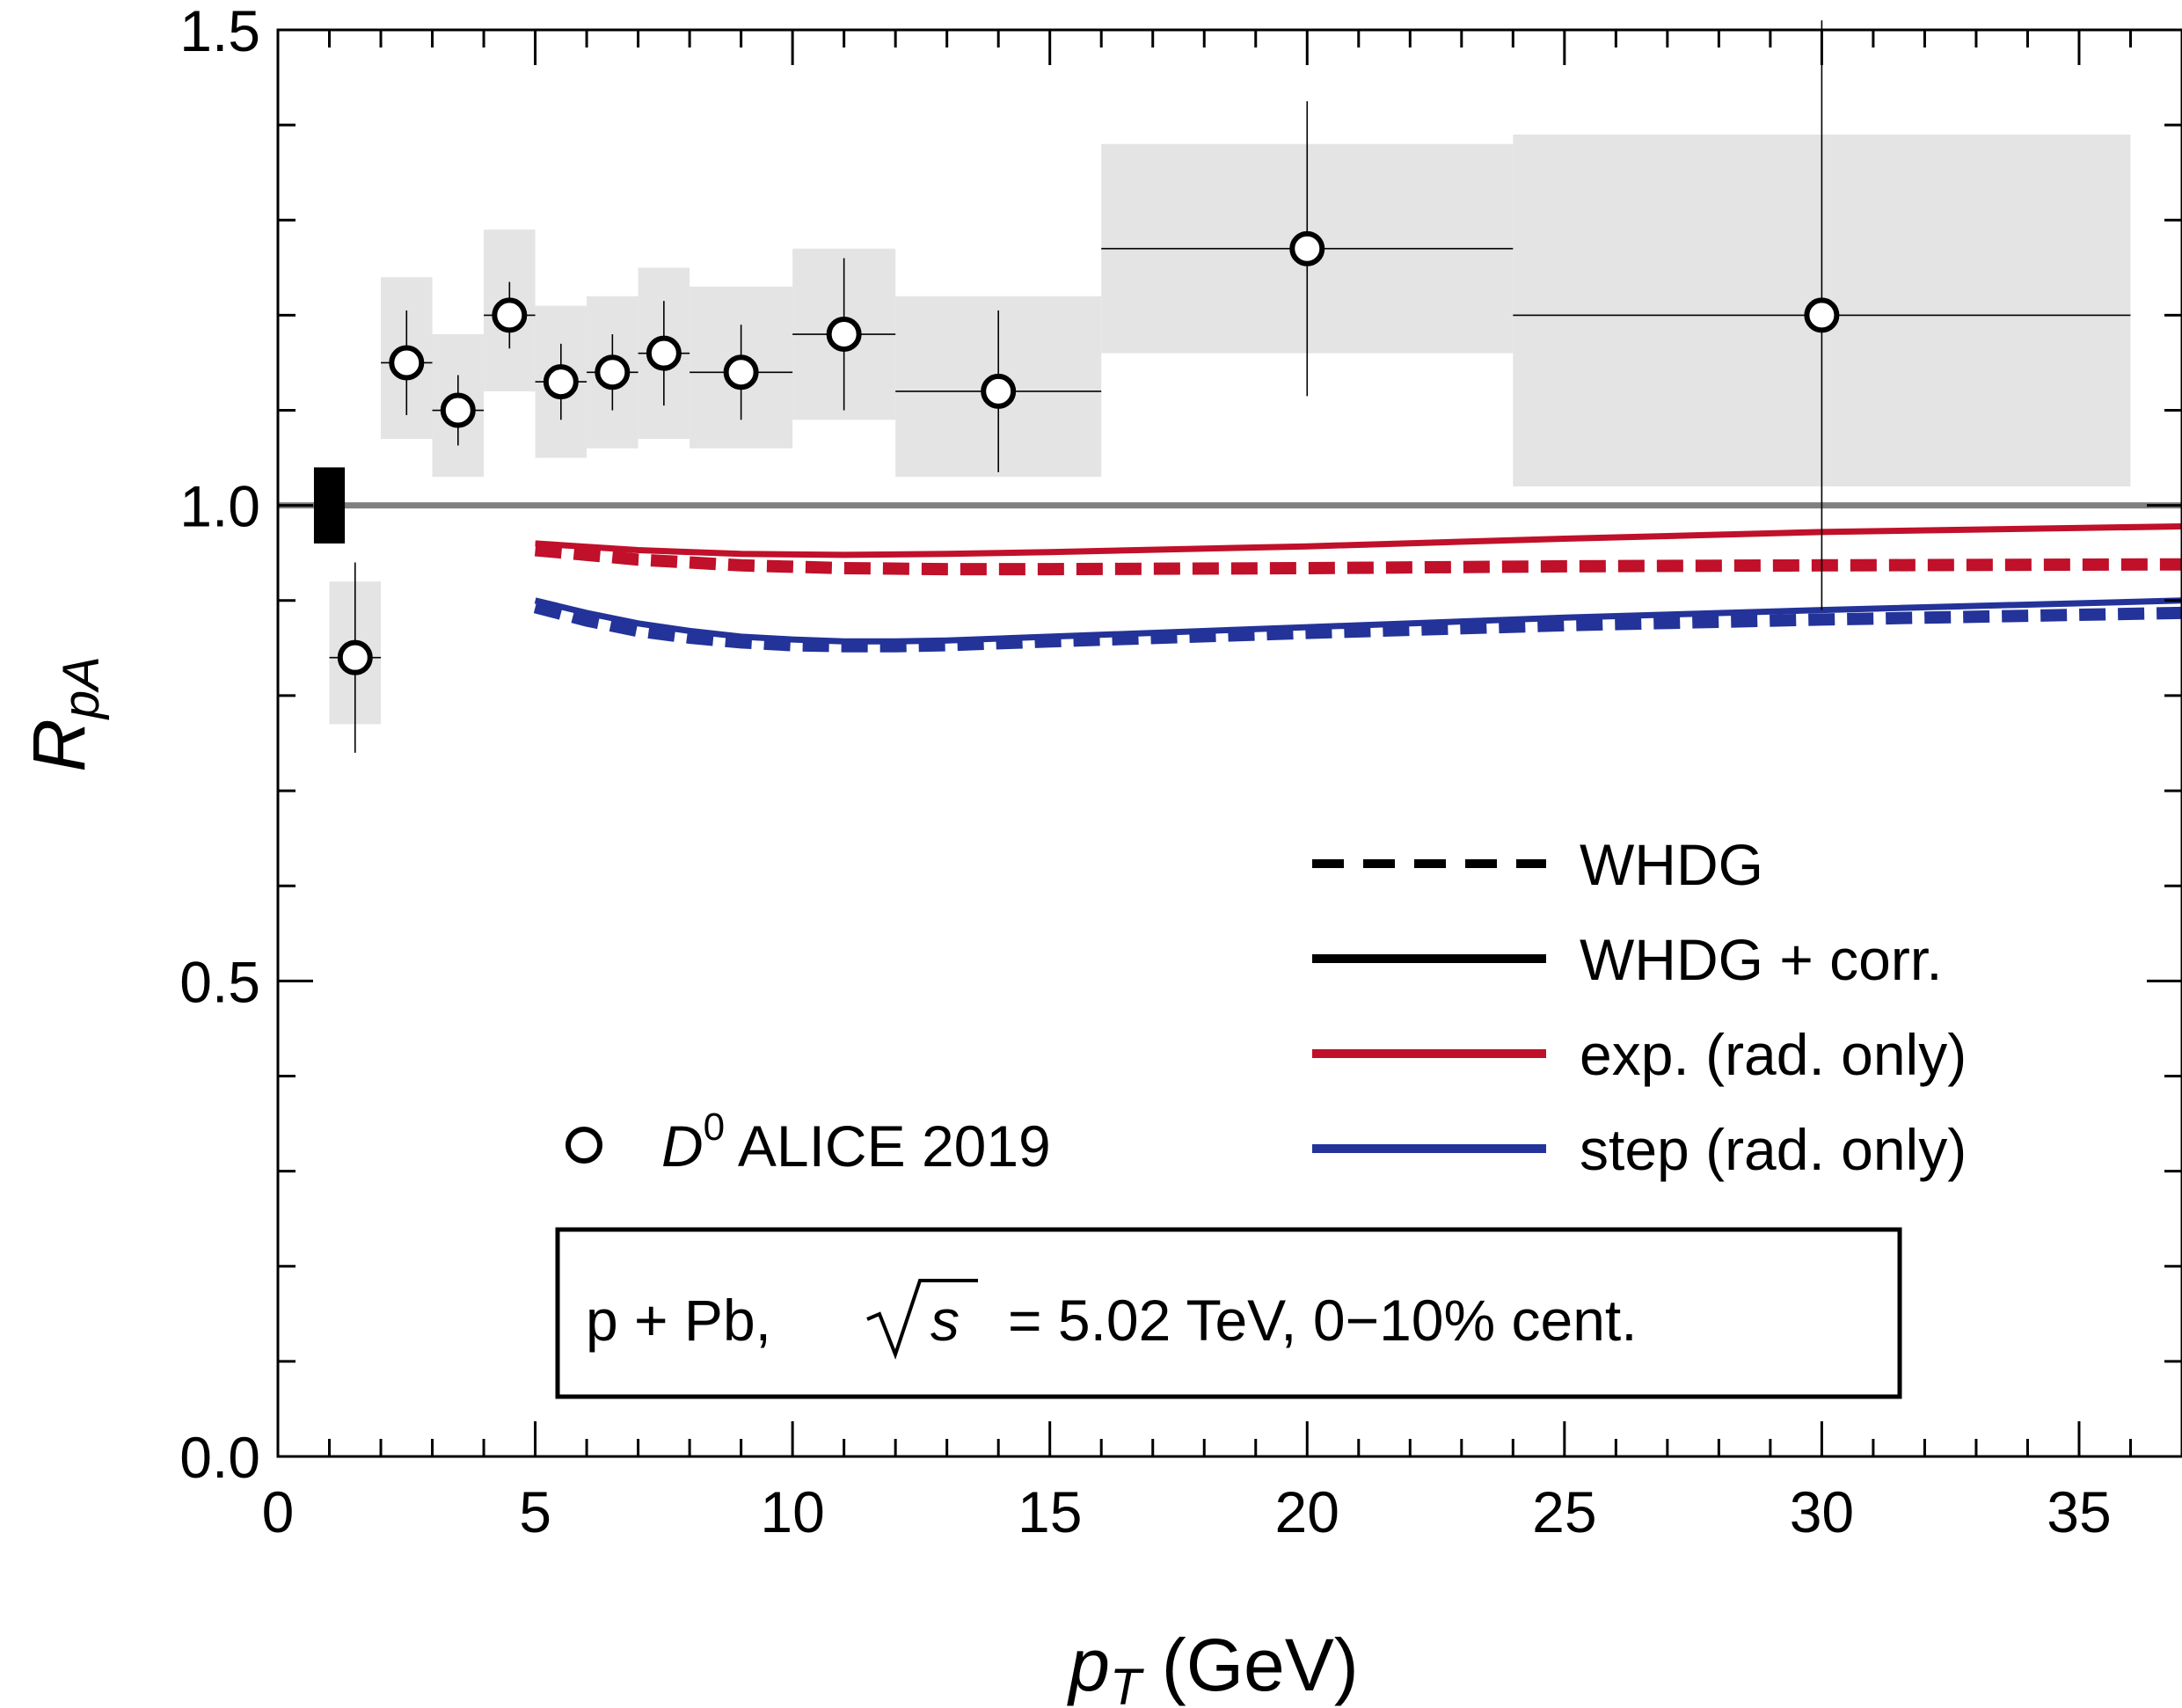 The image size is (2182, 1708). What do you see at coordinates (219, 506) in the screenshot?
I see `y-tick-label-2: 1.0` at bounding box center [219, 506].